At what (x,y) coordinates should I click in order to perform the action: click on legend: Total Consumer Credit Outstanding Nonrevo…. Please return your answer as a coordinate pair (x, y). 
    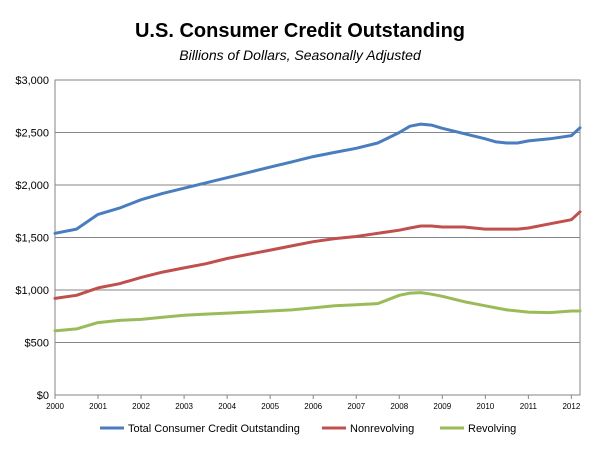
    Looking at the image, I should click on (308, 429).